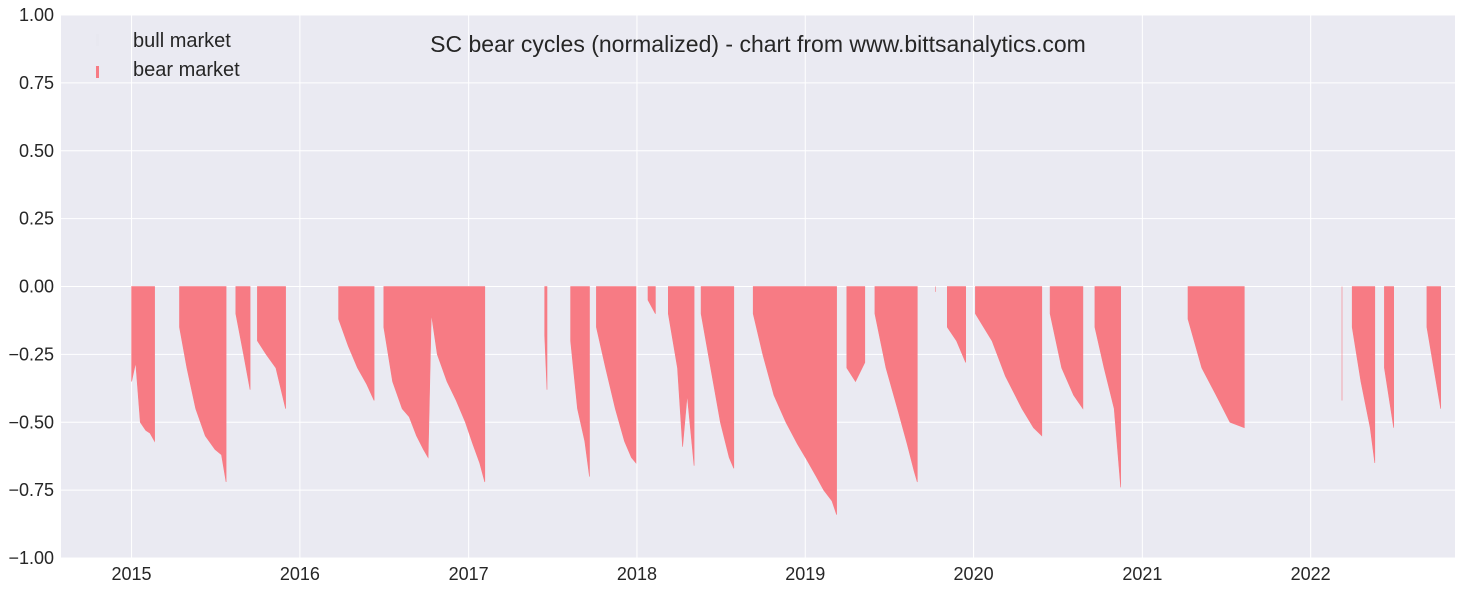 The image size is (1462, 590). I want to click on y-tick-label: −0.75, so click(31, 490).